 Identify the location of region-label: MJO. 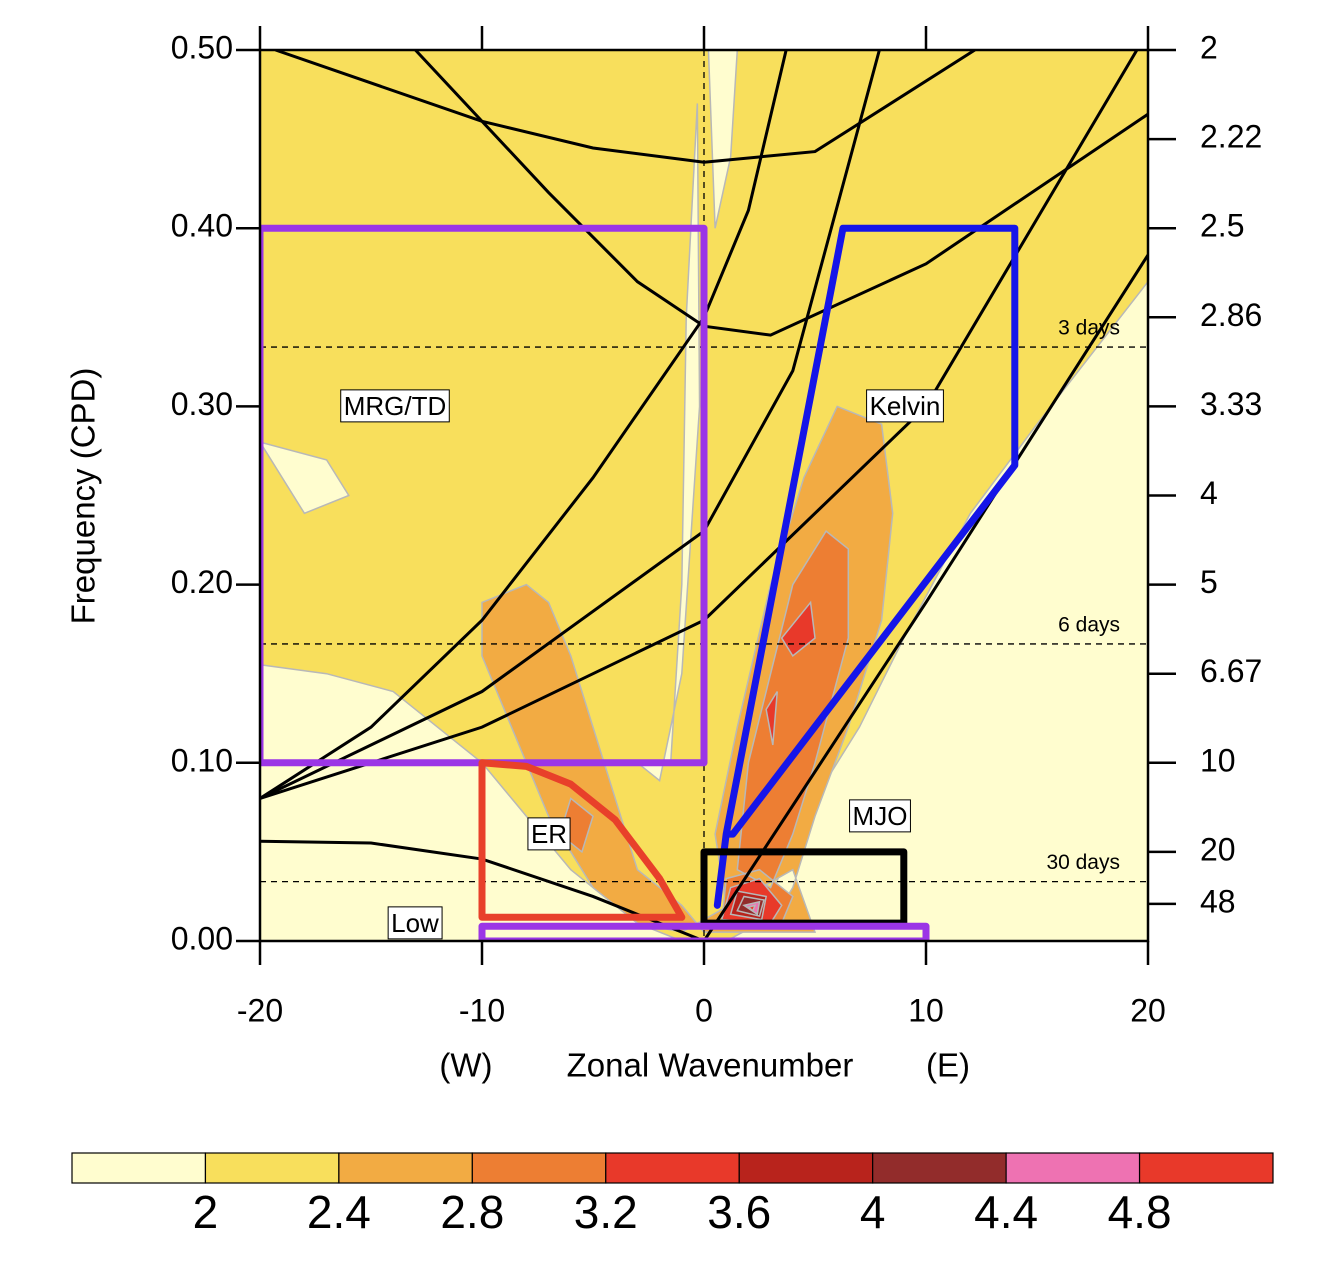
(880, 816).